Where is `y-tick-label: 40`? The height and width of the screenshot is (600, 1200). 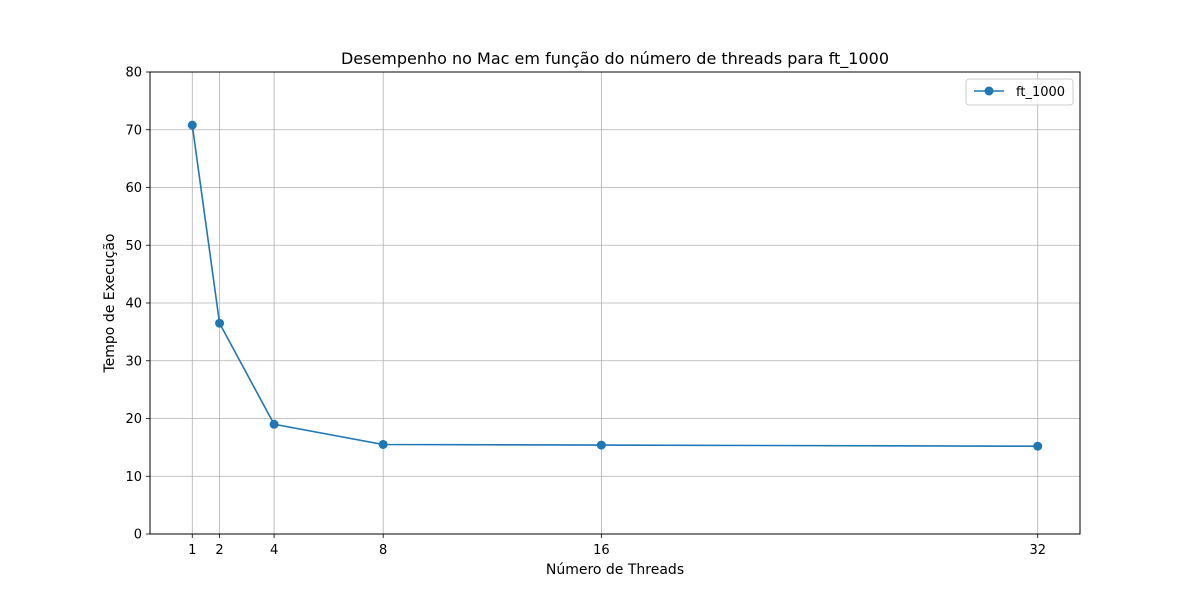 y-tick-label: 40 is located at coordinates (133, 304).